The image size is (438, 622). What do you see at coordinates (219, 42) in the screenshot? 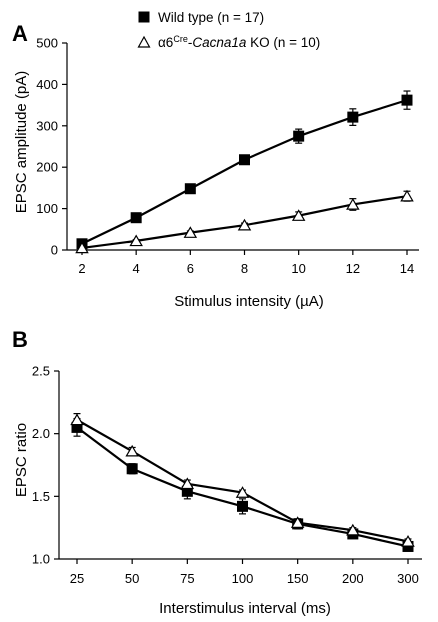
I see `legend-ko-gene: Cacna1a` at bounding box center [219, 42].